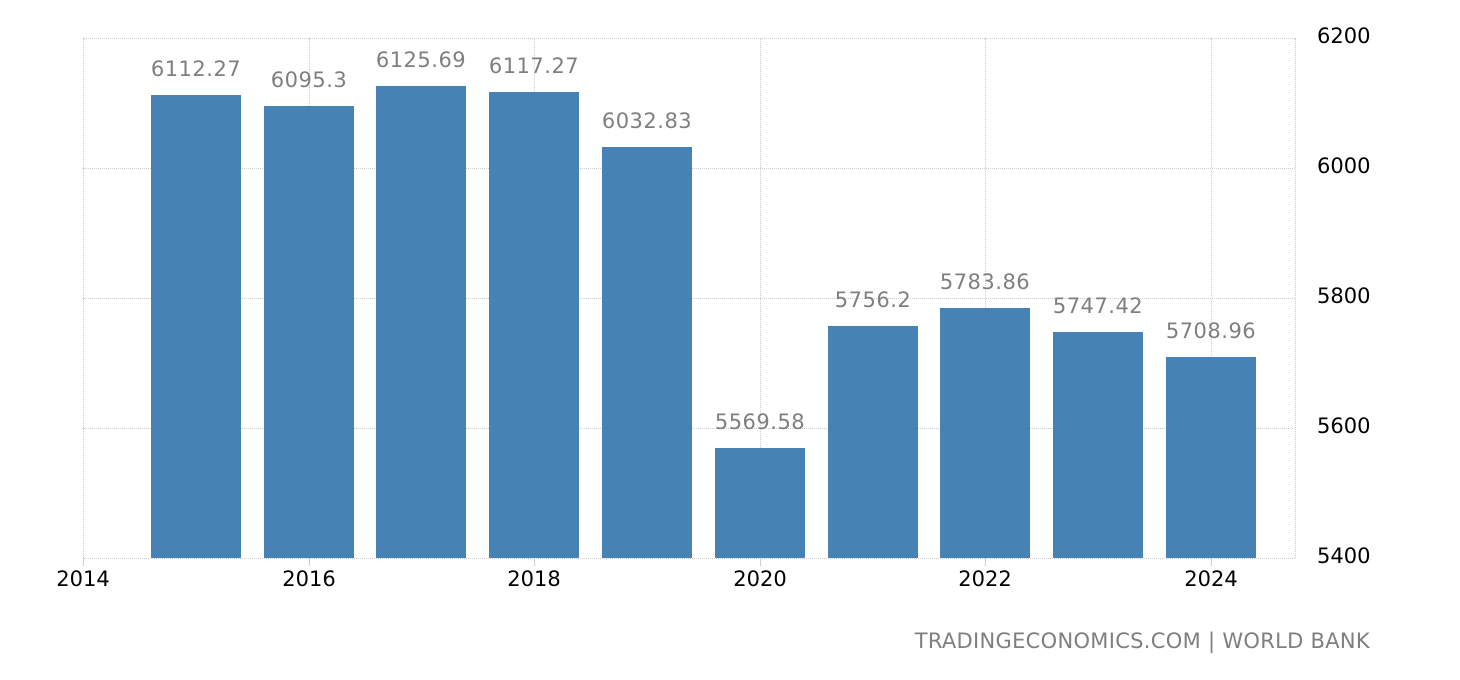 The height and width of the screenshot is (680, 1460). I want to click on bar-value-label: 5756.2, so click(873, 300).